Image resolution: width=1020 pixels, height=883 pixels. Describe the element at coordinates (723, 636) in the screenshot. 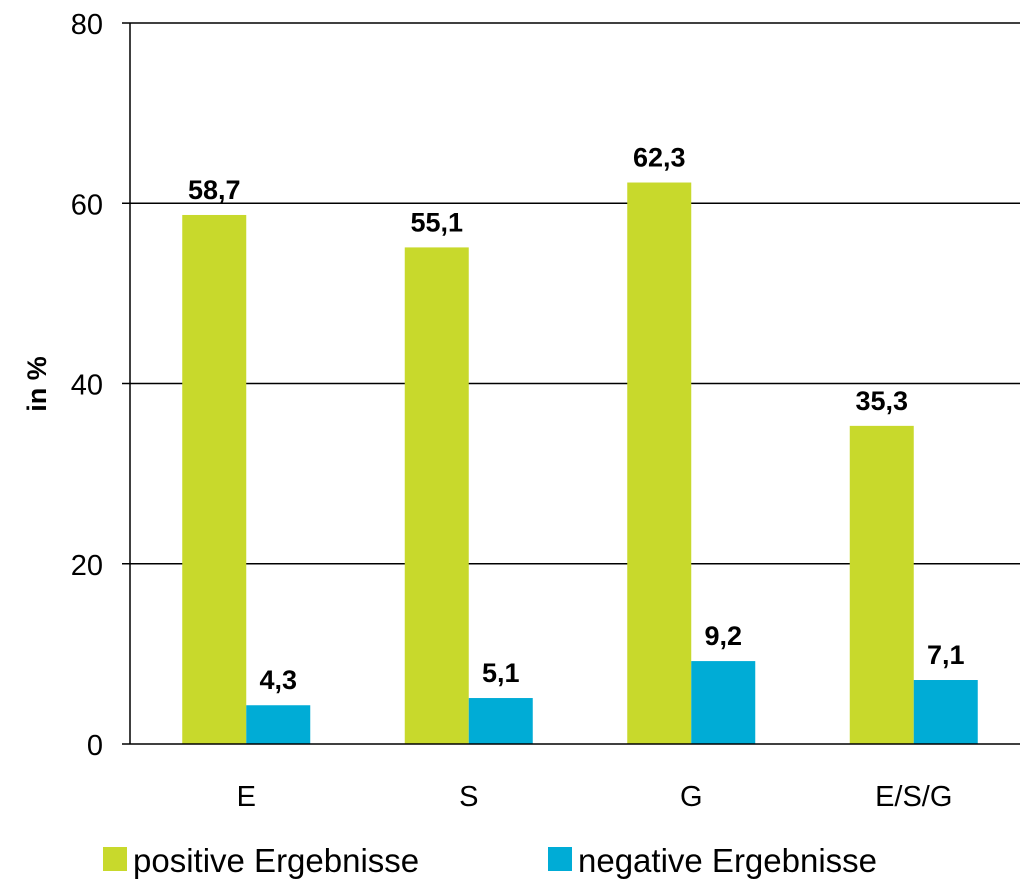

I see `data-label: 9,2` at that location.